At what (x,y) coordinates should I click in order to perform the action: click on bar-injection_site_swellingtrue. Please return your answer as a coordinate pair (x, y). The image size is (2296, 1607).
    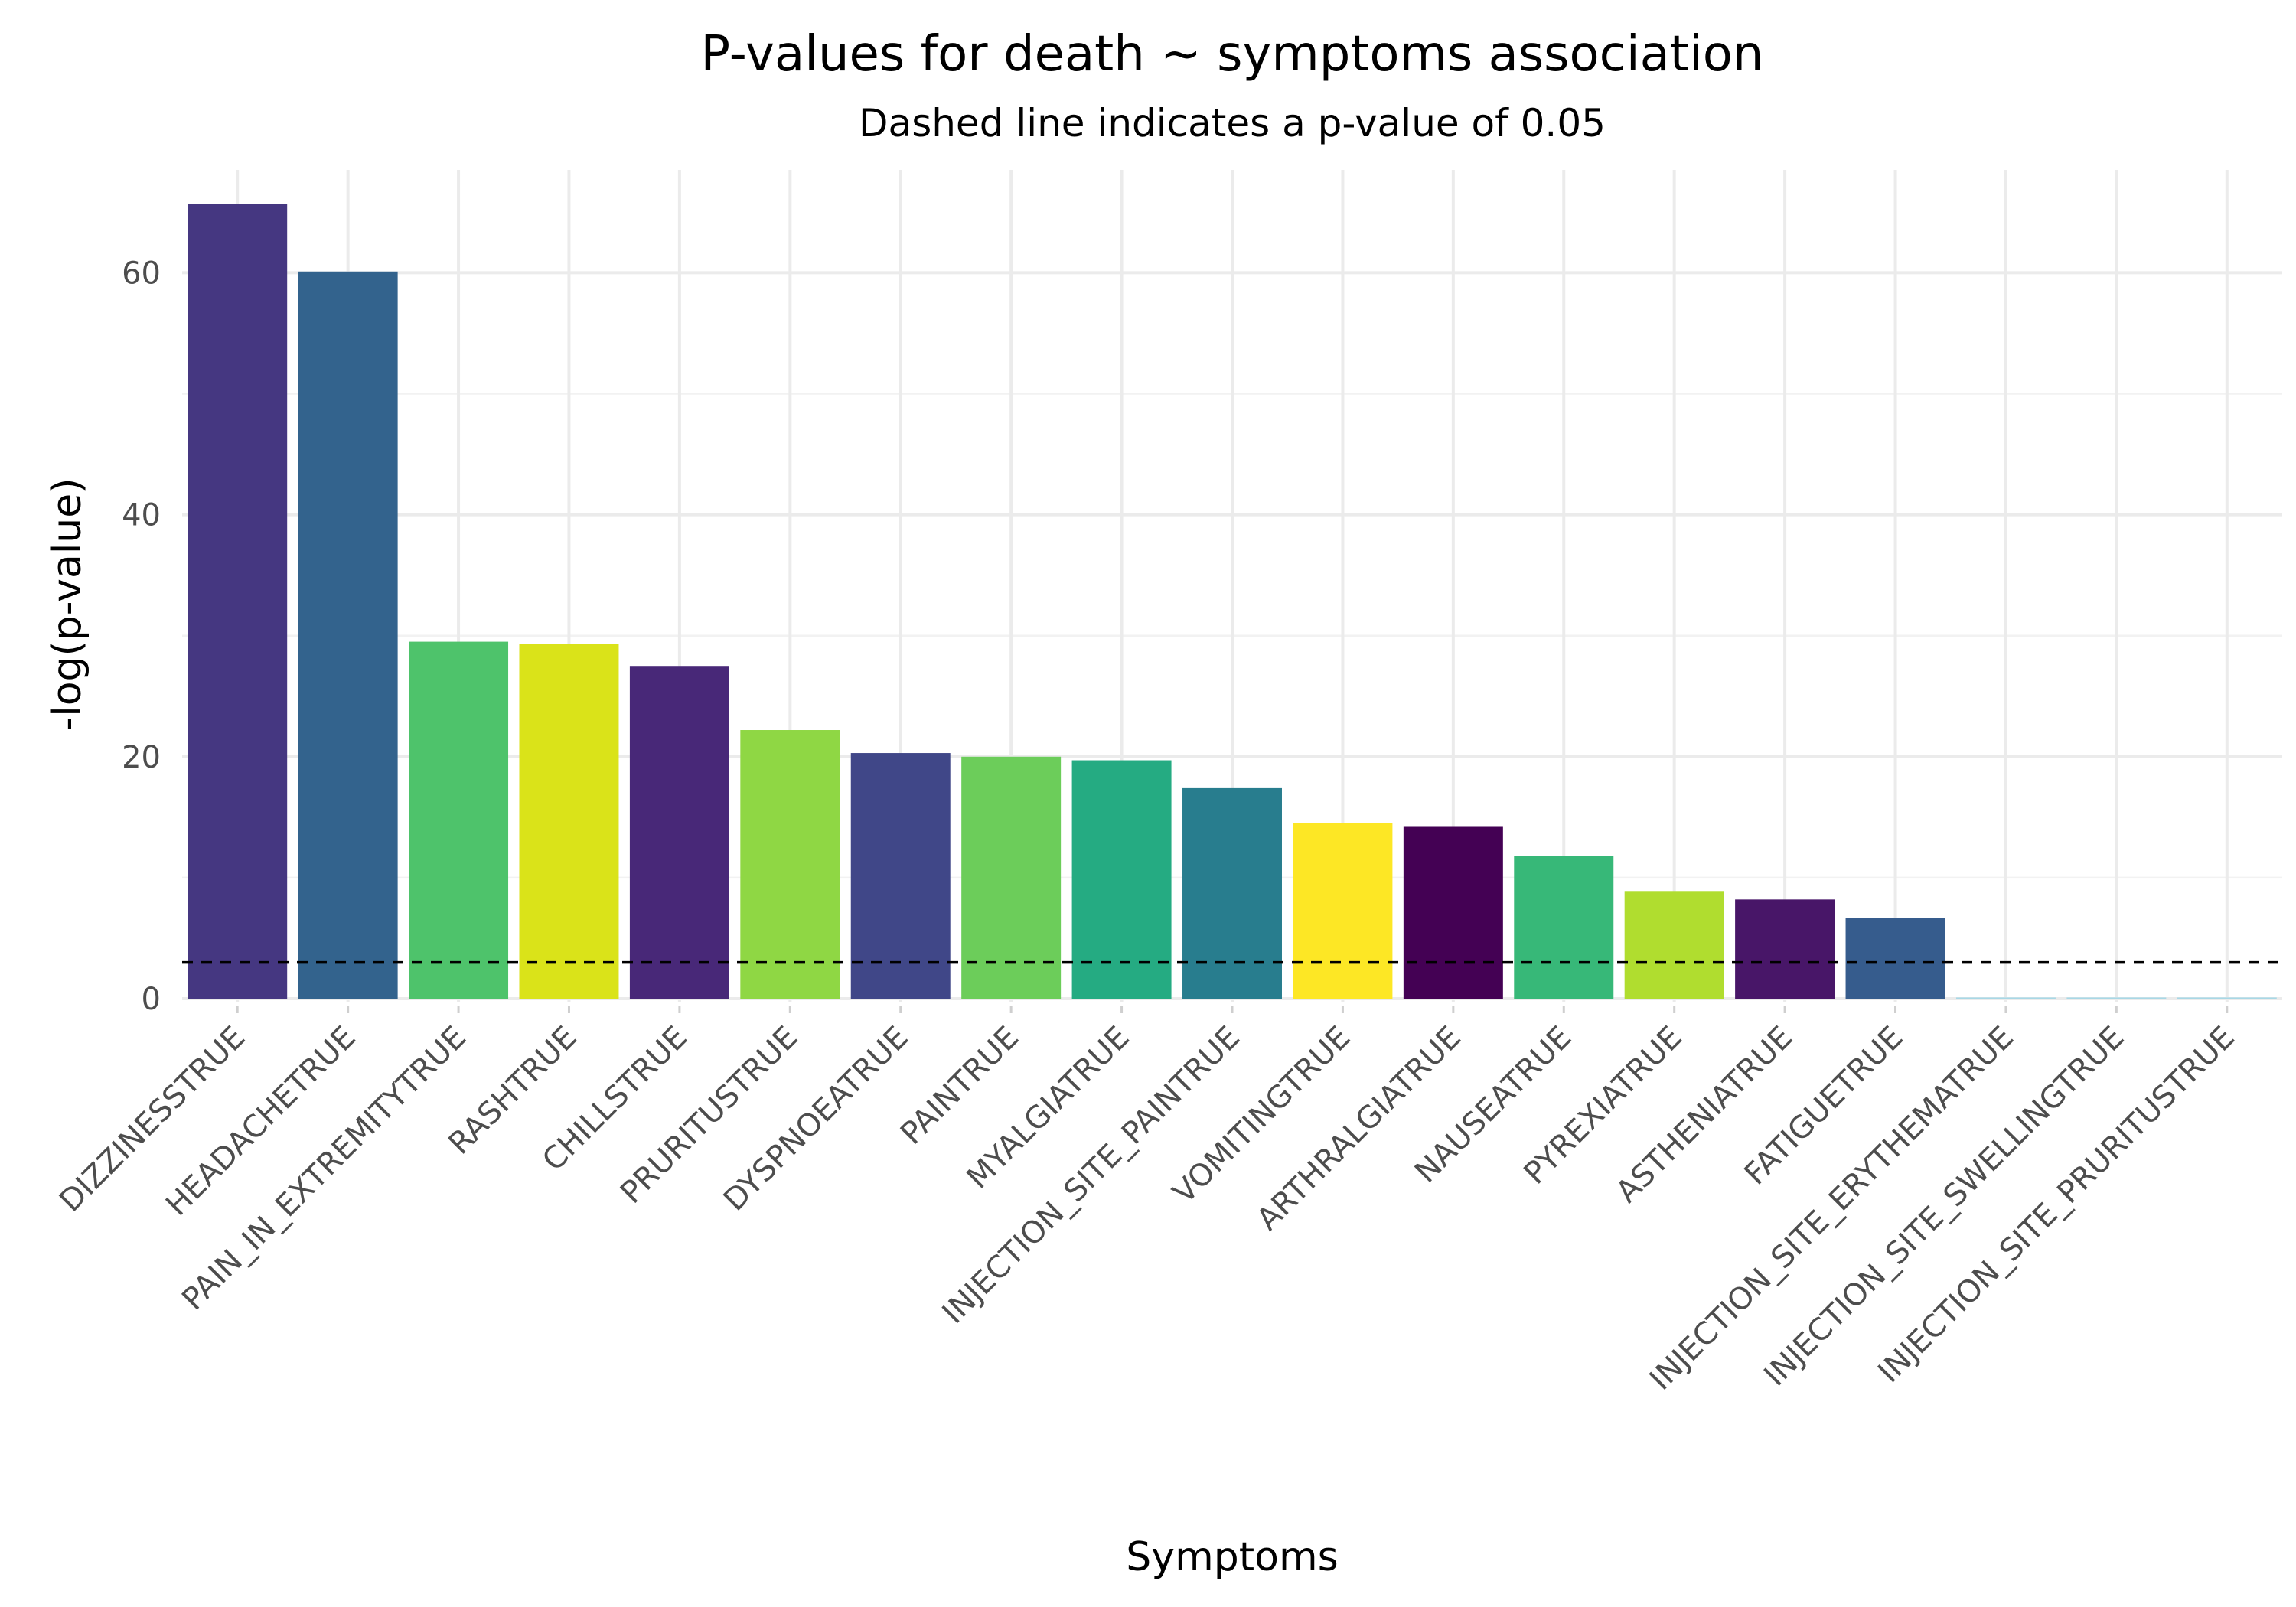
    Looking at the image, I should click on (2116, 998).